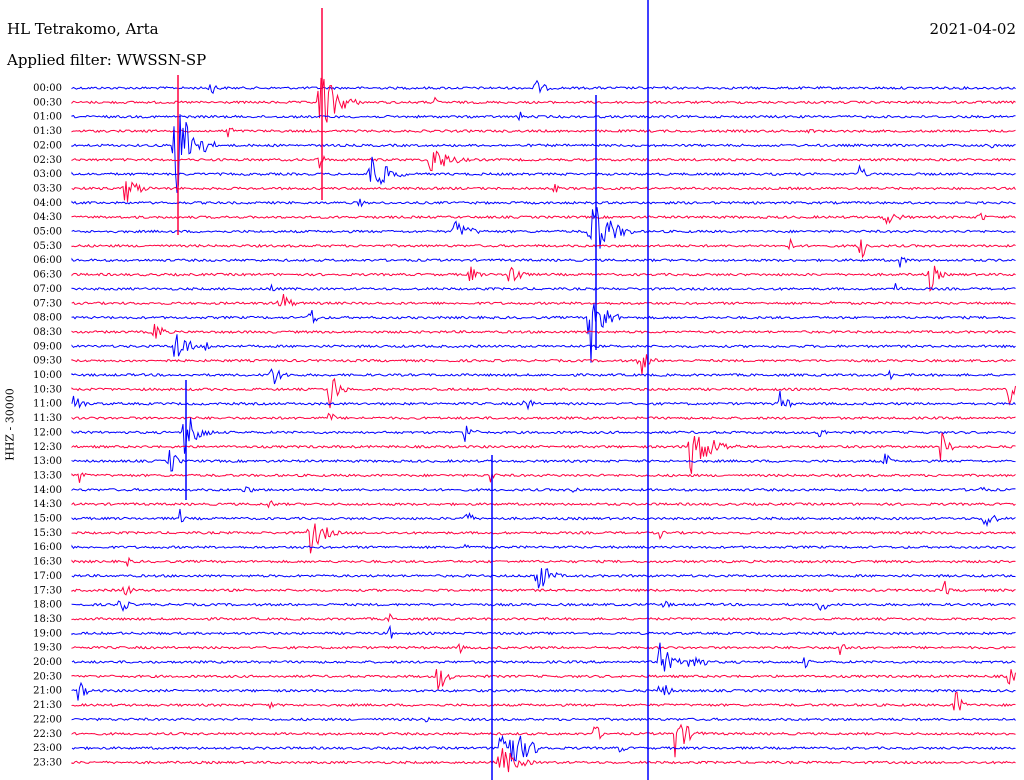 The height and width of the screenshot is (780, 1024). I want to click on time-label: 09:00, so click(47, 346).